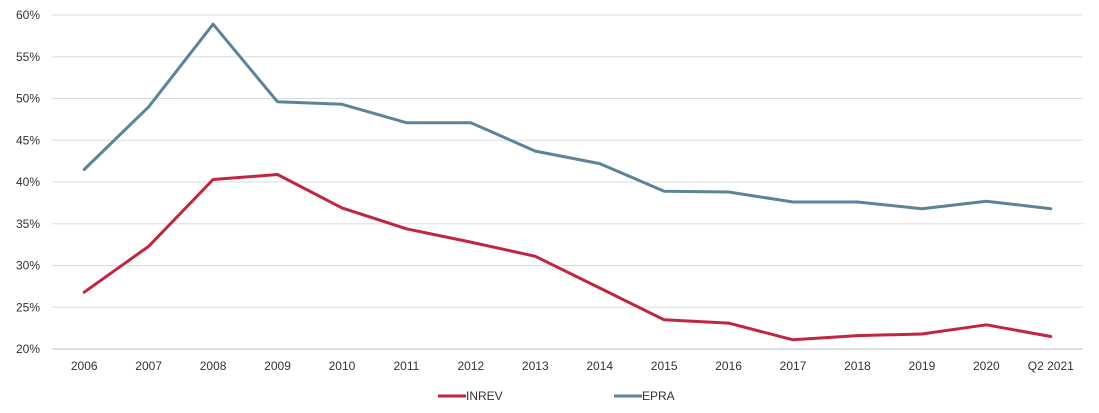 This screenshot has height=413, width=1099. I want to click on x-tick-label: 2014, so click(599, 366).